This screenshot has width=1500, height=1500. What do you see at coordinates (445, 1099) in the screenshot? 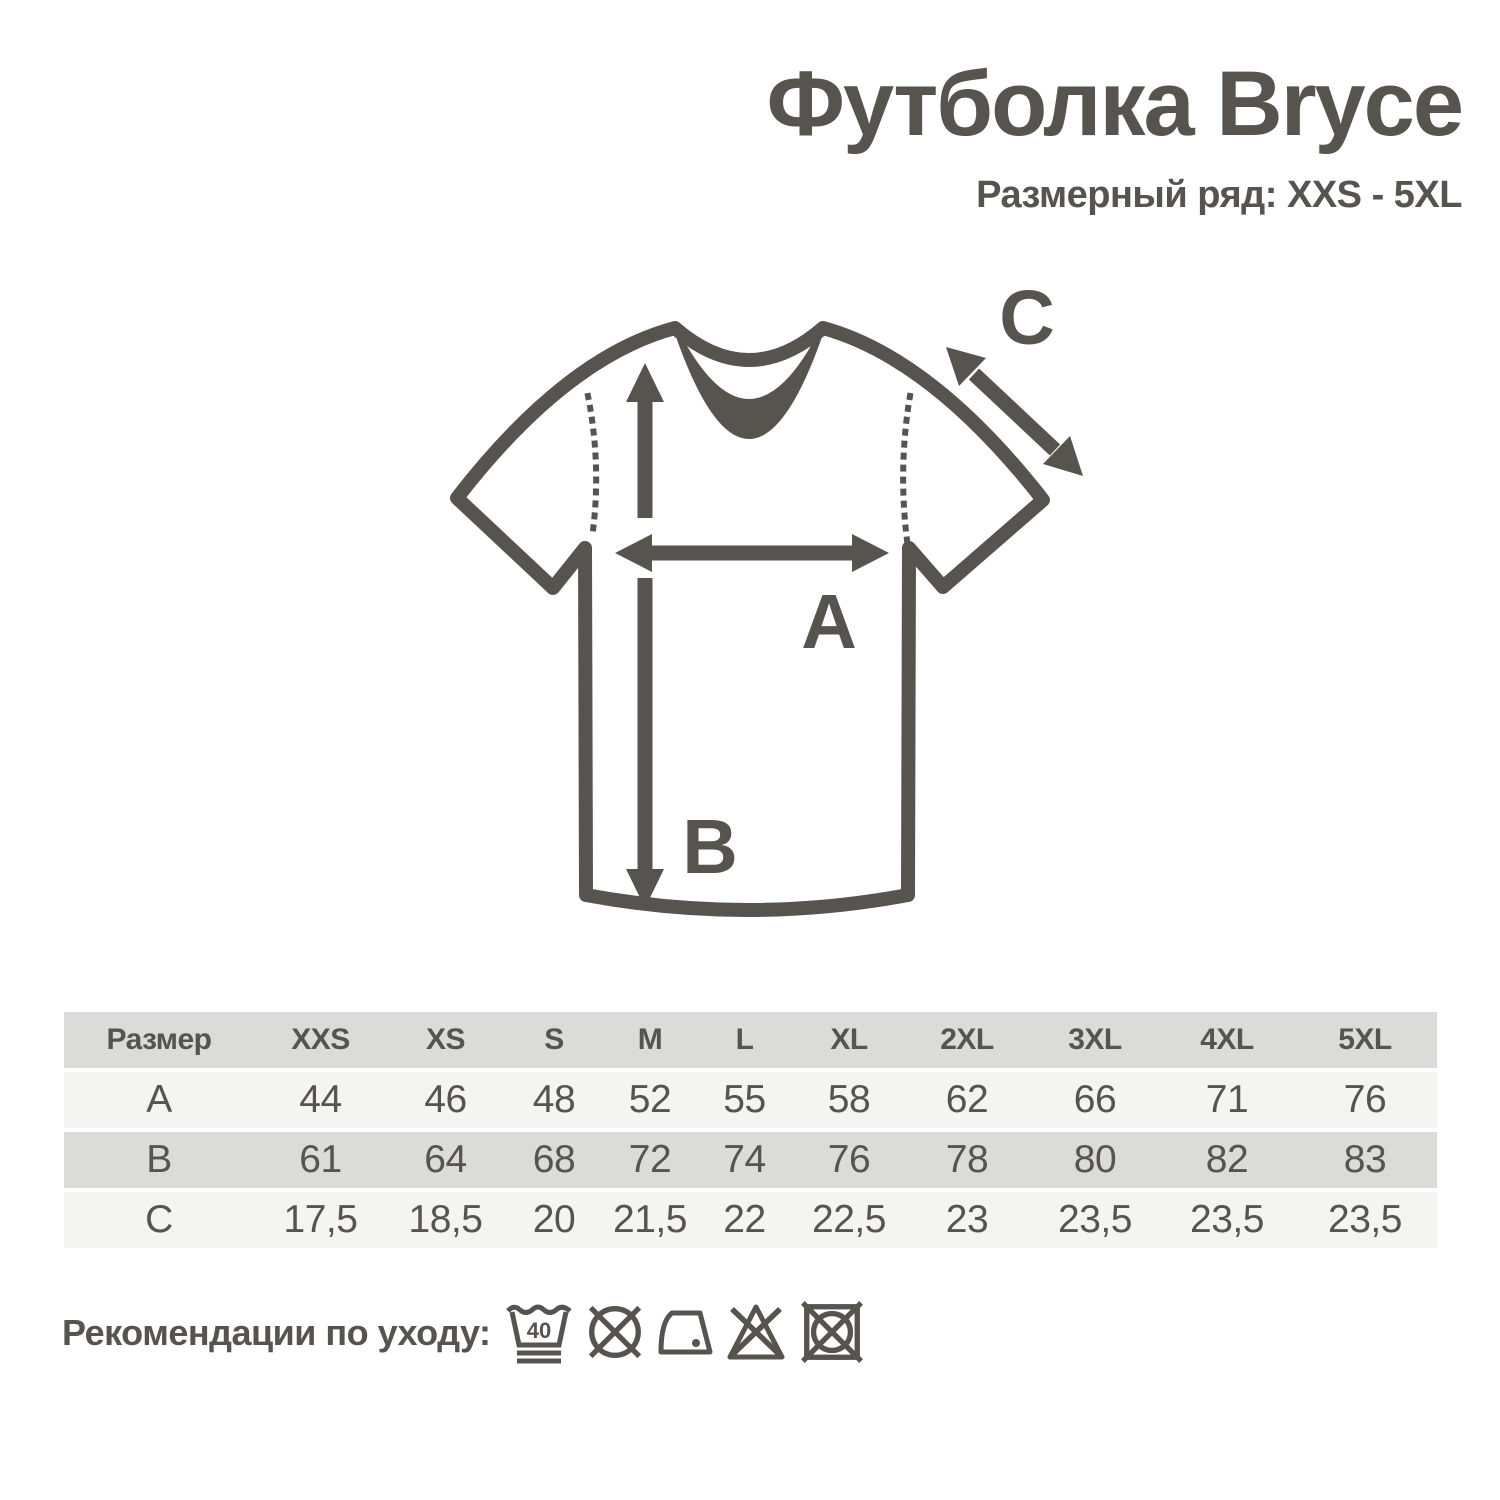
I see `cell: 46` at bounding box center [445, 1099].